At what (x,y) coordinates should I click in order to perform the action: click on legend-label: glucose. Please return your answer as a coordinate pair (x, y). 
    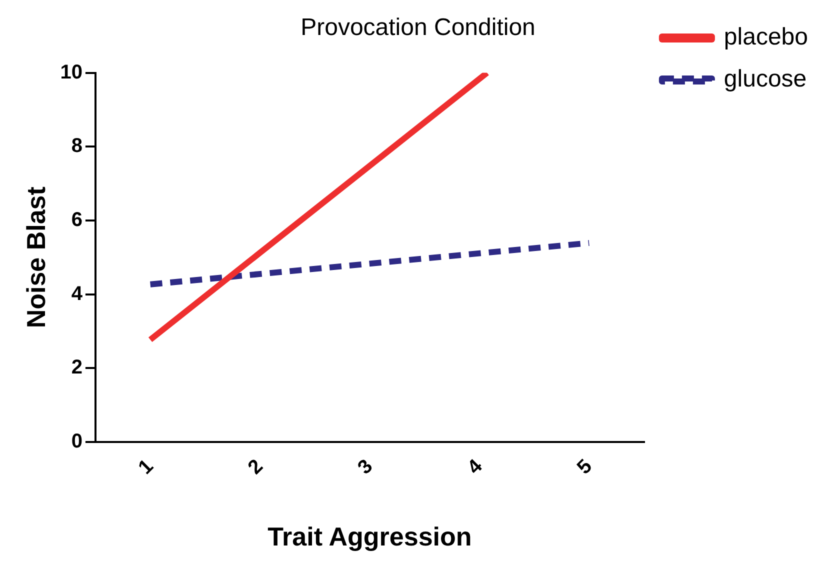
    Looking at the image, I should click on (765, 79).